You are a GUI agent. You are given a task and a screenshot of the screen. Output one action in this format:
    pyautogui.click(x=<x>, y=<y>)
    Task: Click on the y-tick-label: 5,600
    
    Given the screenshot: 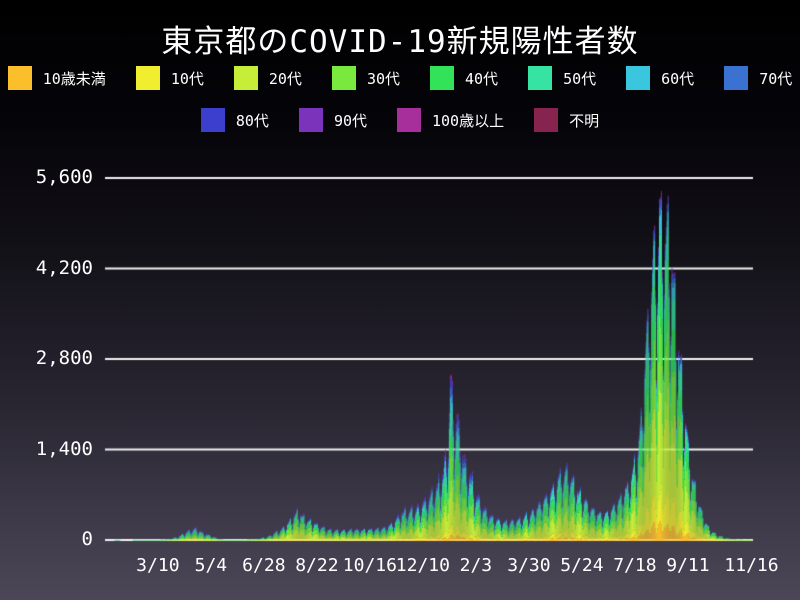 What is the action you would take?
    pyautogui.click(x=64, y=177)
    